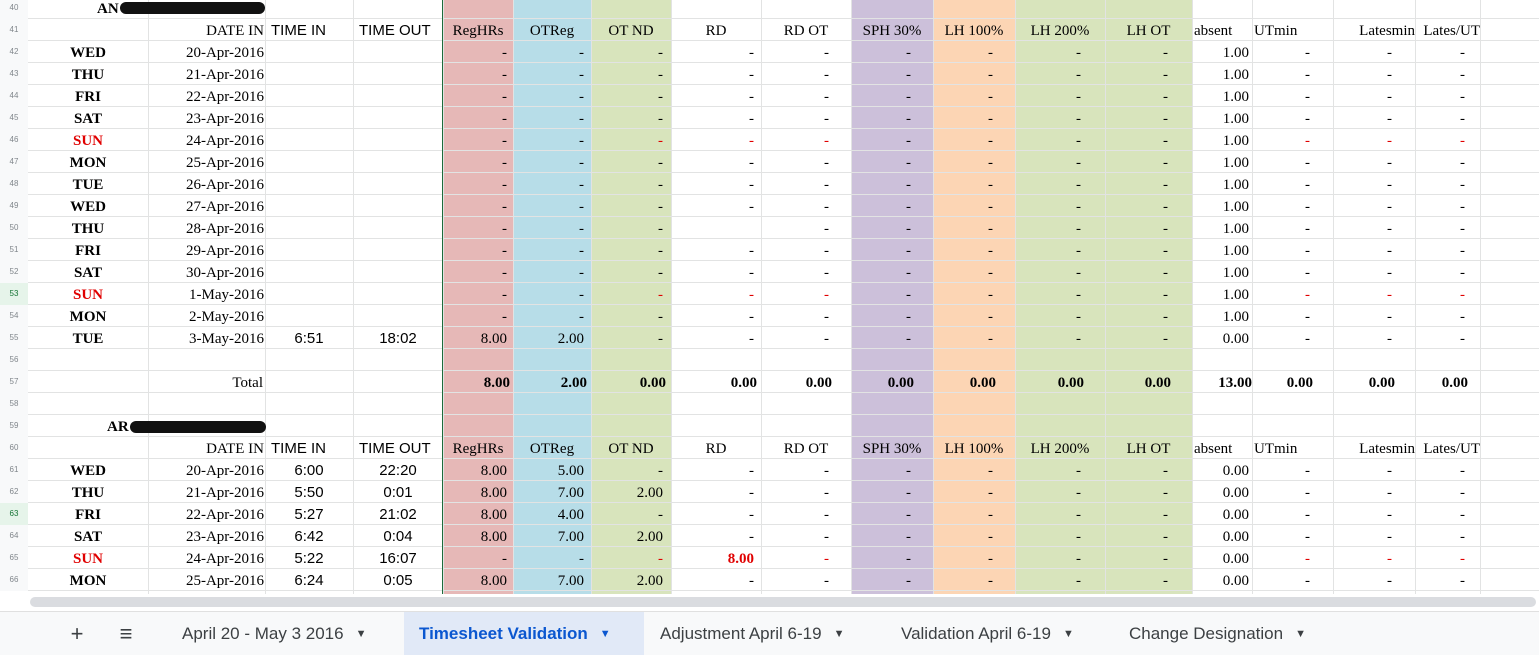  What do you see at coordinates (224, 515) in the screenshot?
I see `date-cell: 22-Apr-2016` at bounding box center [224, 515].